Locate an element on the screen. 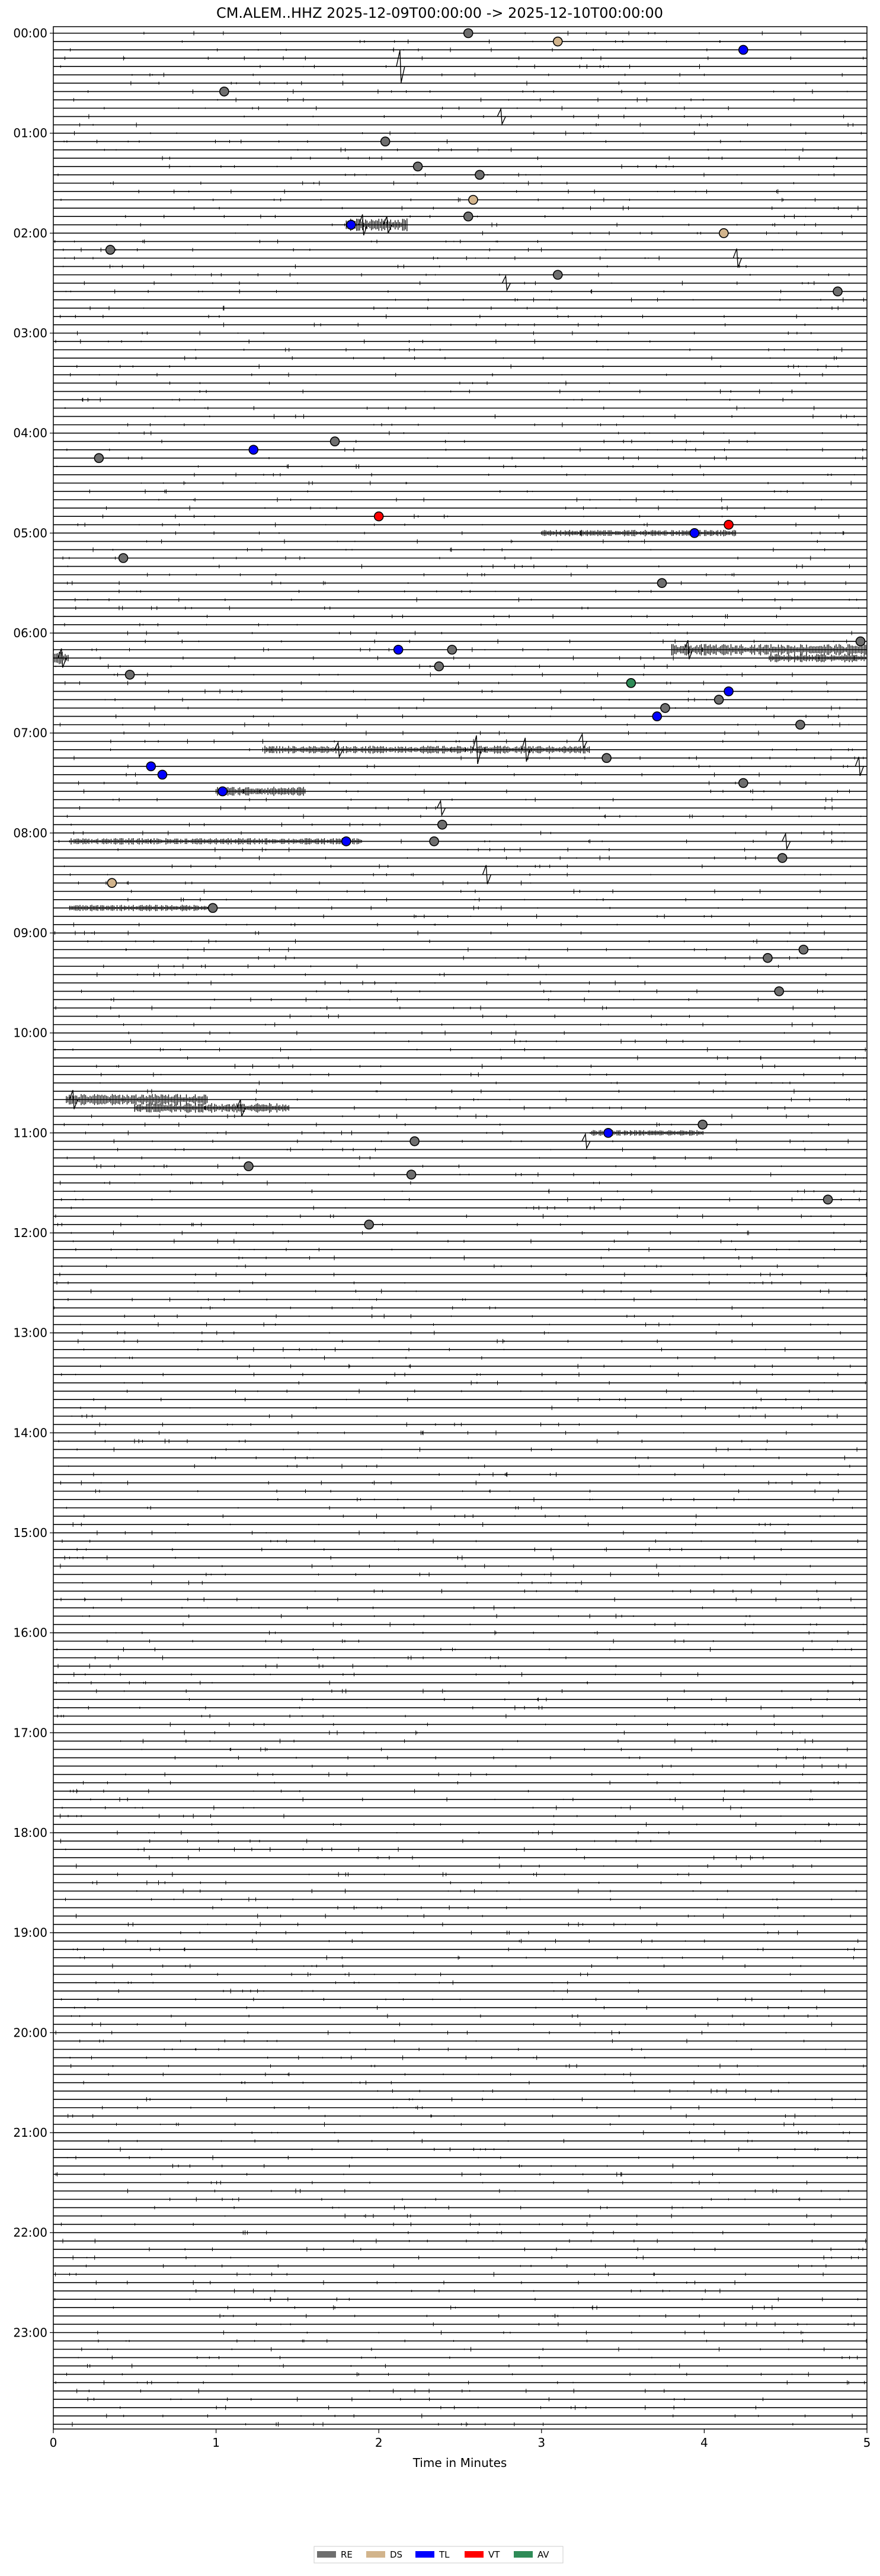 This screenshot has width=880, height=2576. legend-label: DS is located at coordinates (396, 2554).